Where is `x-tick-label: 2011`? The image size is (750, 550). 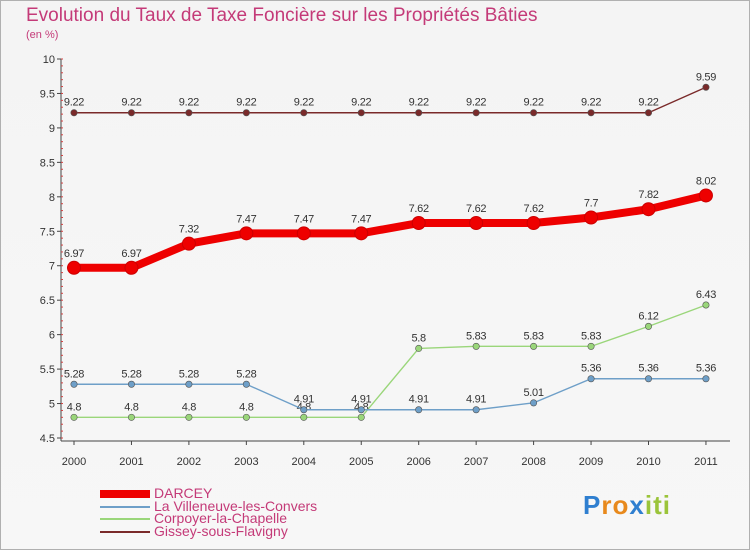 x-tick-label: 2011 is located at coordinates (706, 462).